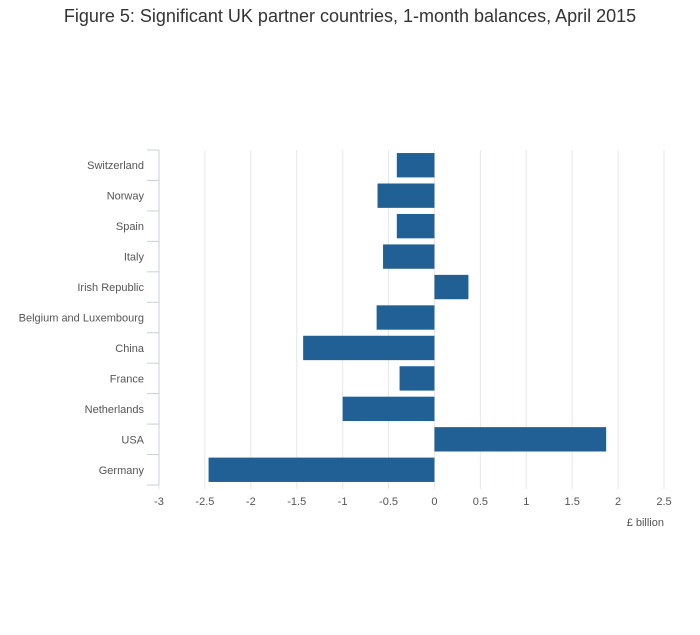 Image resolution: width=700 pixels, height=635 pixels. I want to click on bar-irish-republic, so click(451, 287).